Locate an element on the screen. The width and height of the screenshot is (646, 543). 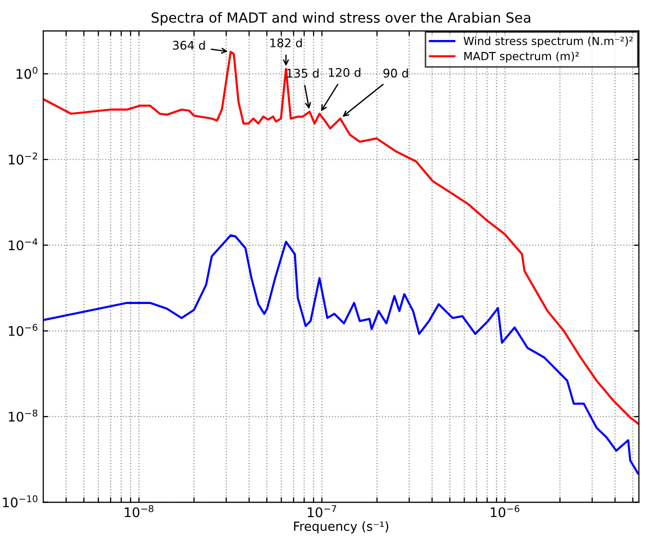
annotation: 90 d is located at coordinates (395, 73).